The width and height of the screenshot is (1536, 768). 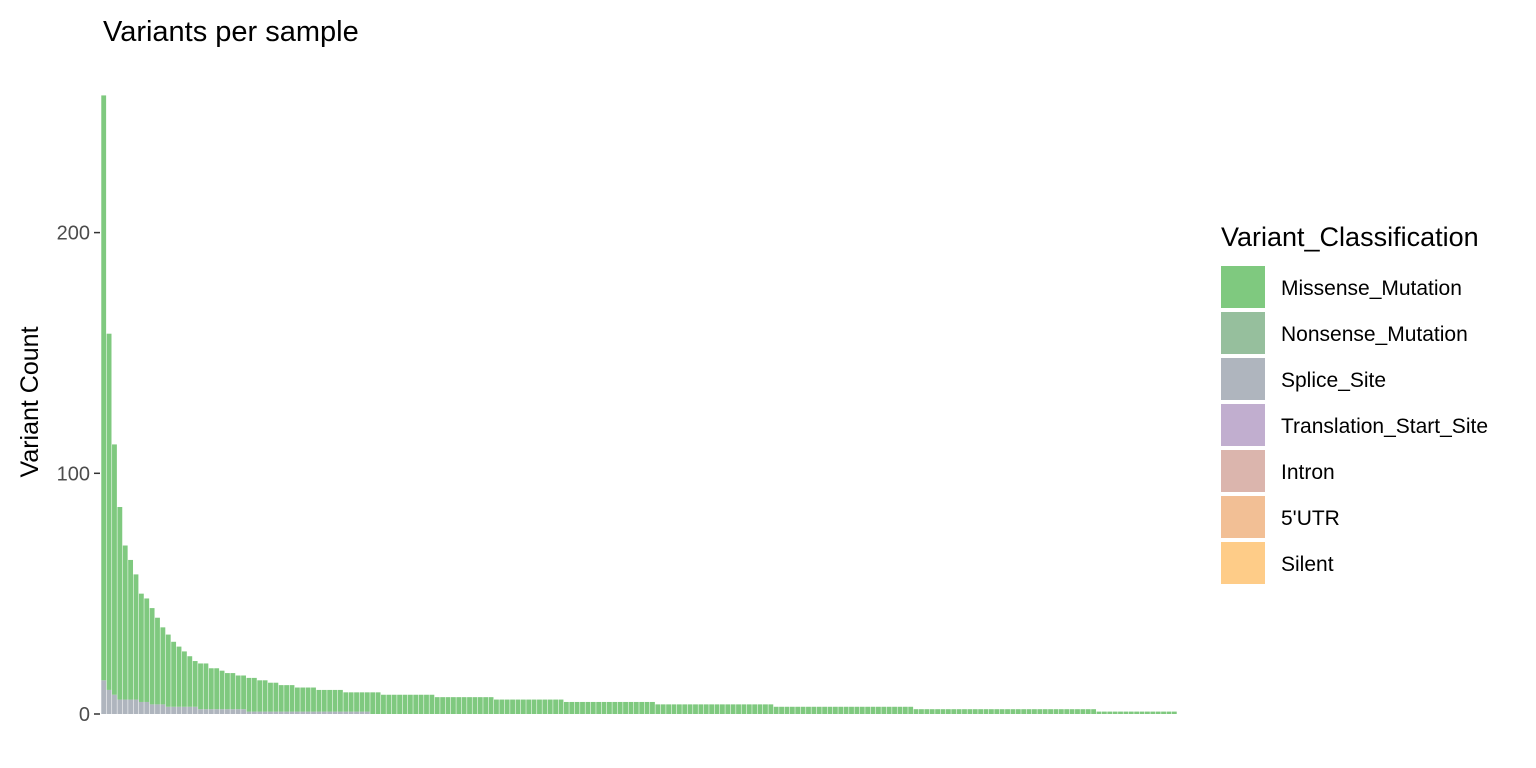 I want to click on legend-label: Missense_Mutation, so click(x=1371, y=288).